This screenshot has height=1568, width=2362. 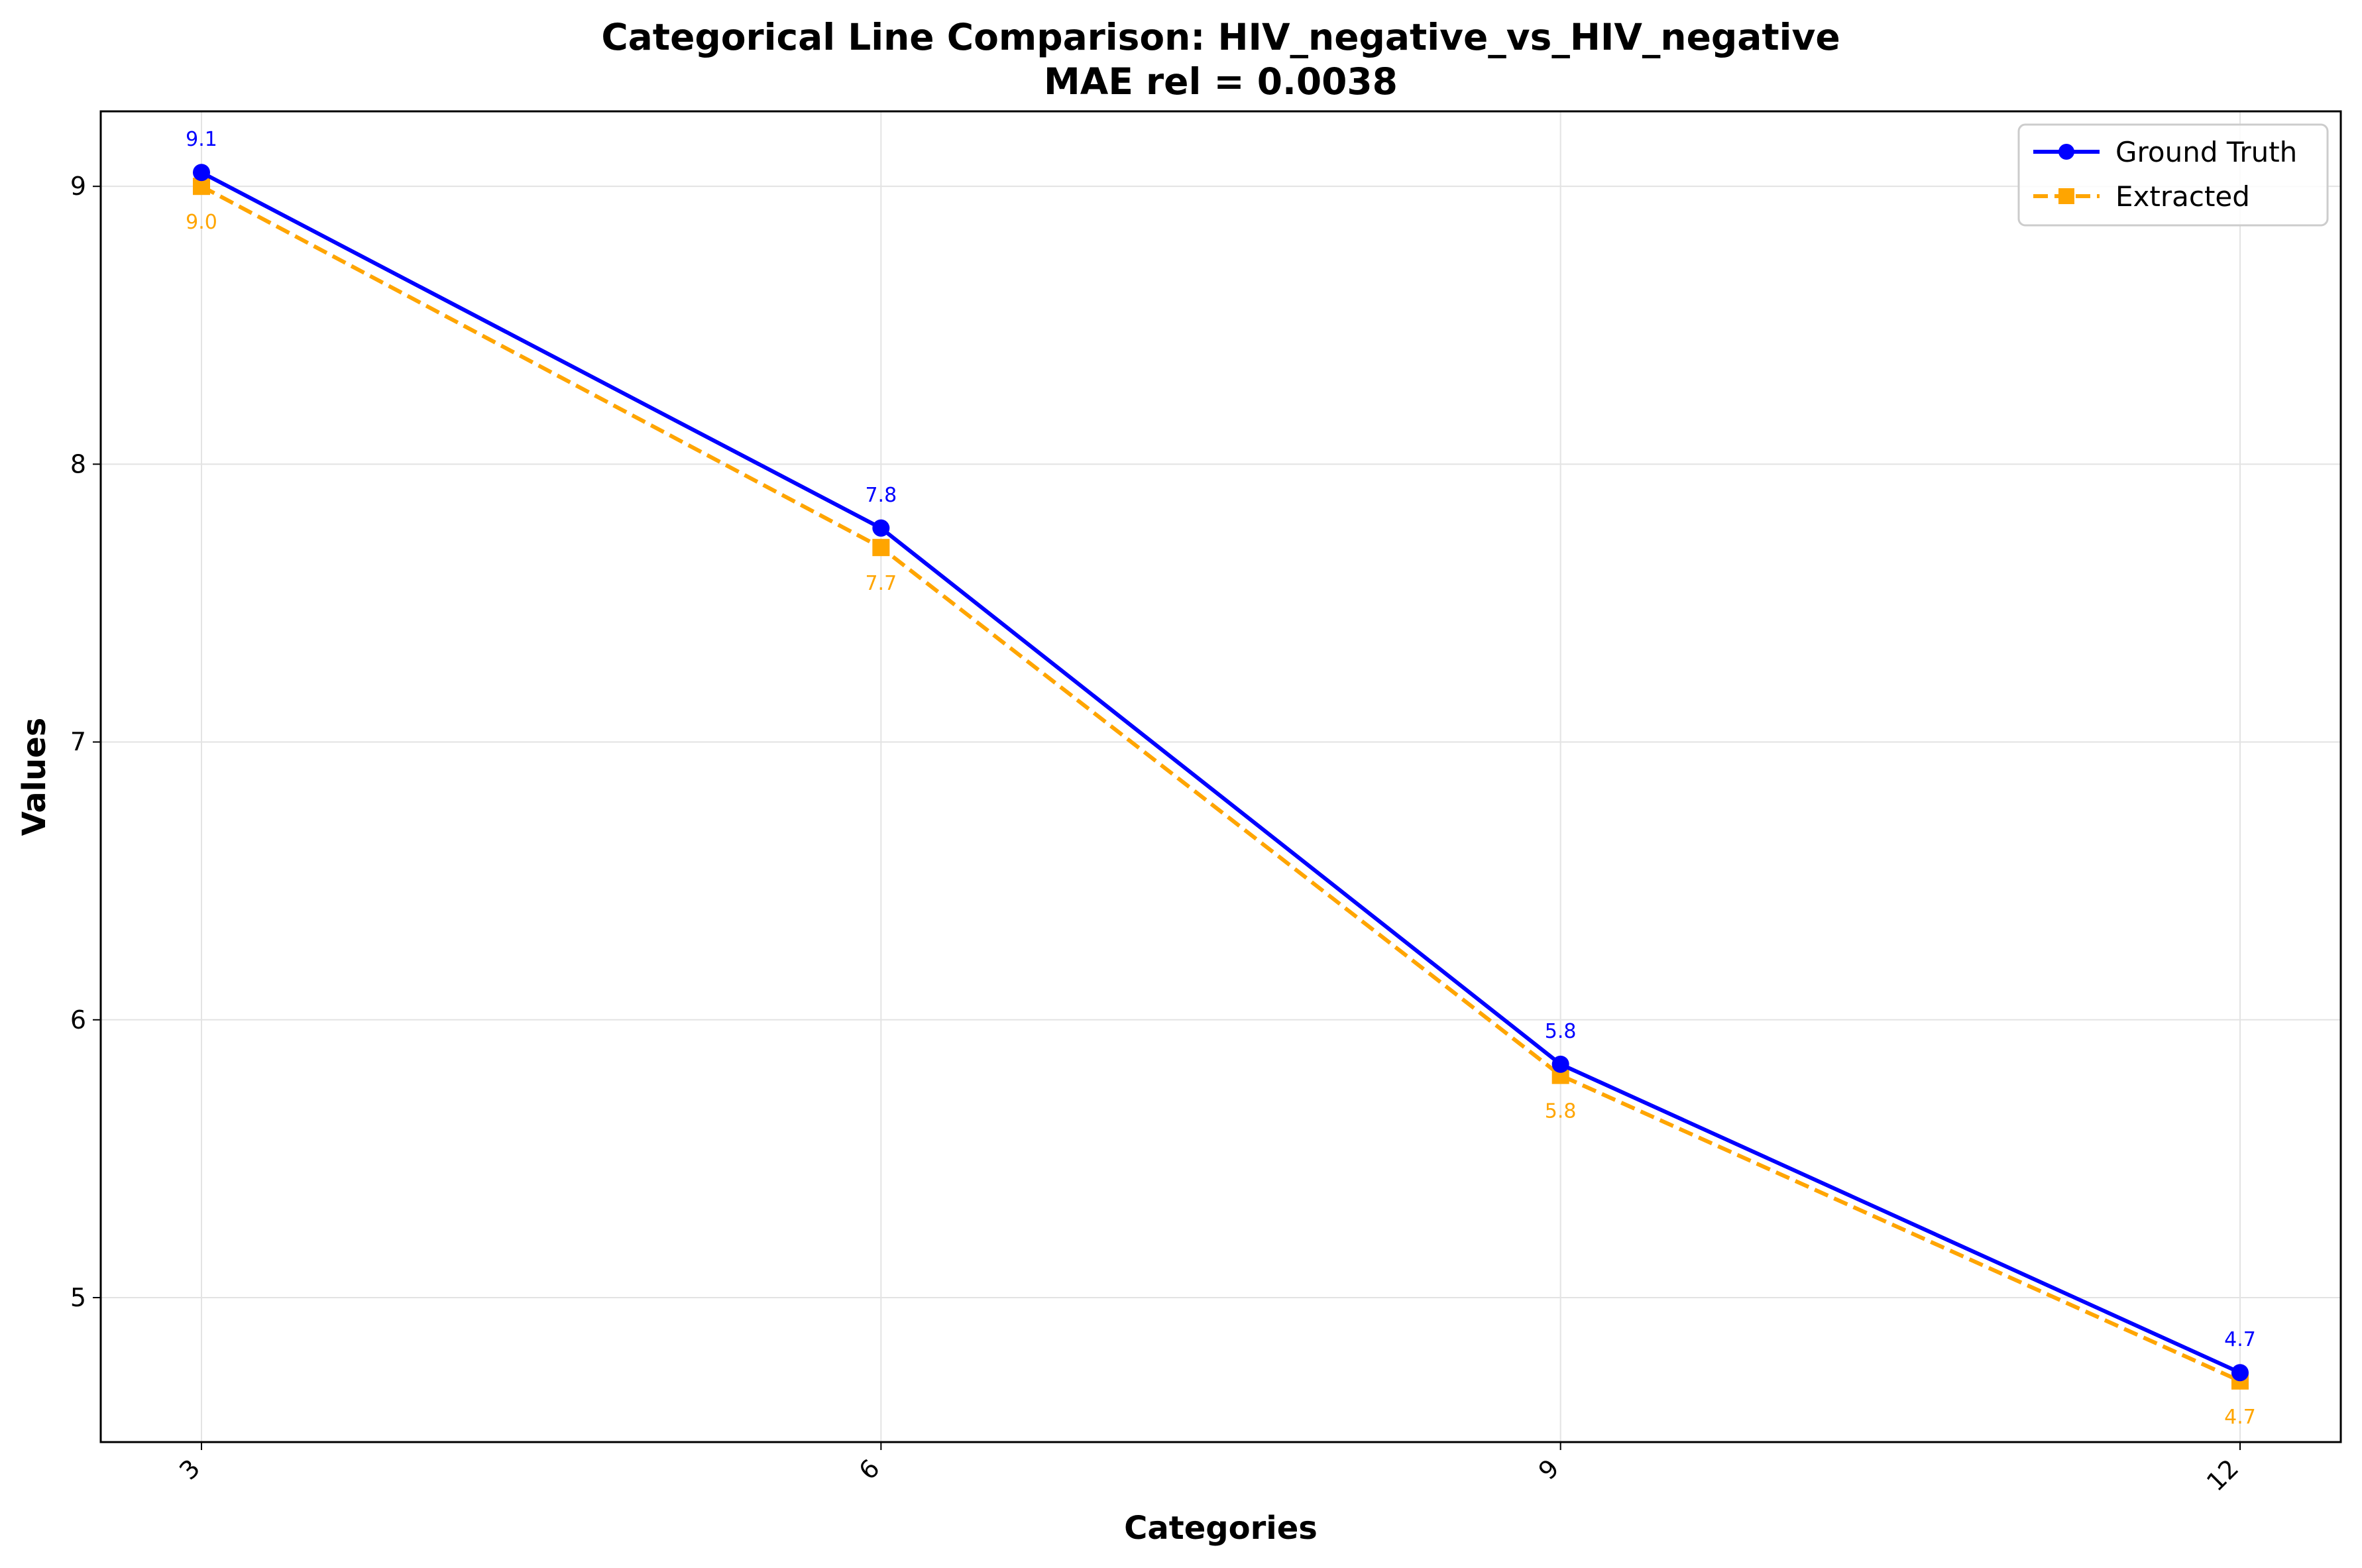 What do you see at coordinates (881, 495) in the screenshot?
I see `data-label-ground-truth: 7.8` at bounding box center [881, 495].